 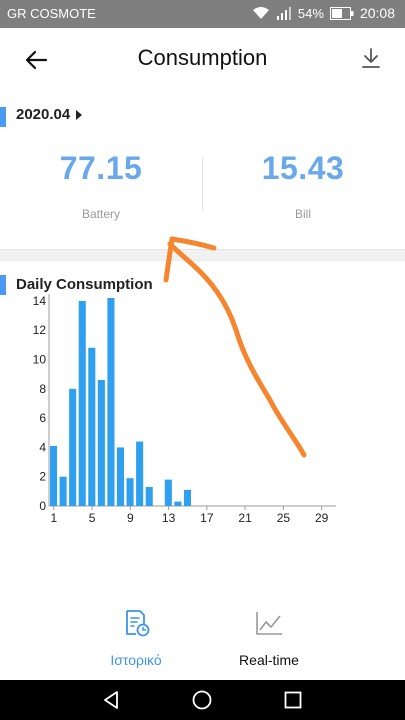 I want to click on download-icon, so click(x=371, y=58).